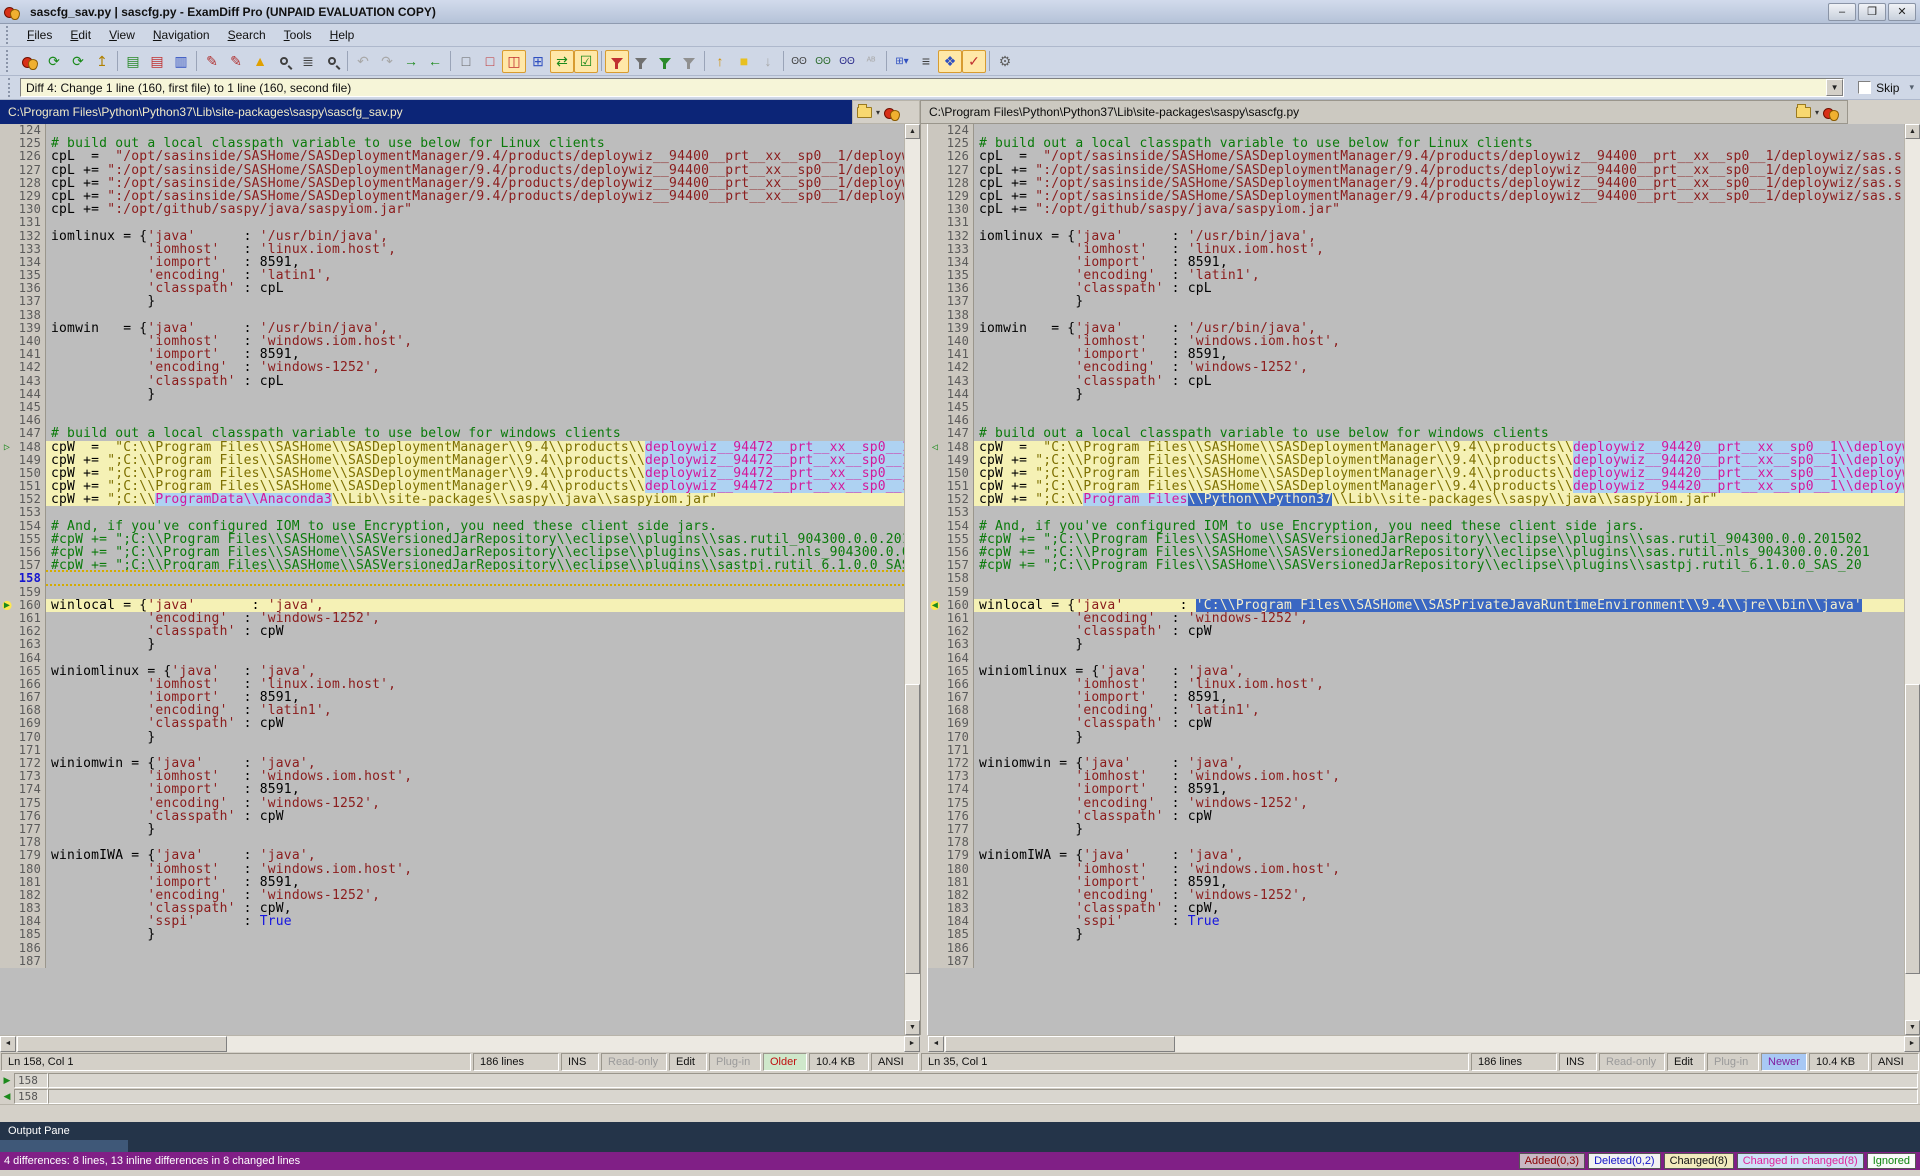 Image resolution: width=1920 pixels, height=1176 pixels. What do you see at coordinates (958, 908) in the screenshot?
I see `line-number: 183` at bounding box center [958, 908].